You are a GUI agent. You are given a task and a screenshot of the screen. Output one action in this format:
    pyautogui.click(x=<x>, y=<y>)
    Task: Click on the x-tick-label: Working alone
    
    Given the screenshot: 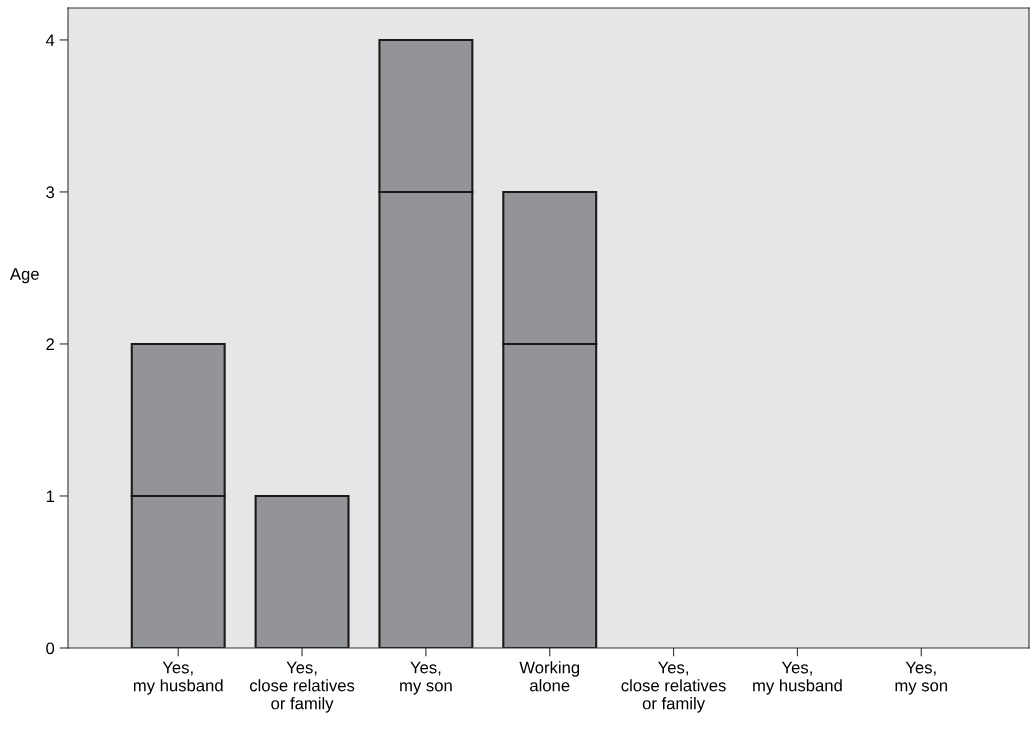 What is the action you would take?
    pyautogui.click(x=549, y=676)
    